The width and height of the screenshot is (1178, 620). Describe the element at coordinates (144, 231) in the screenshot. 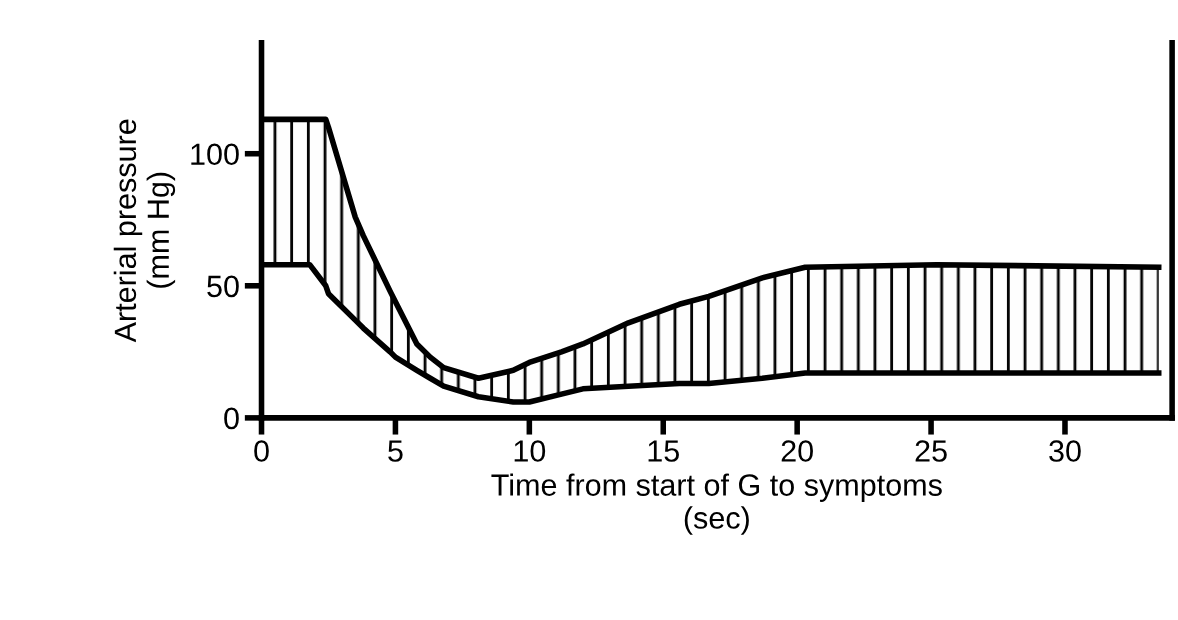

I see `y-axis-title: Arterial pressure (mm Hg)` at that location.